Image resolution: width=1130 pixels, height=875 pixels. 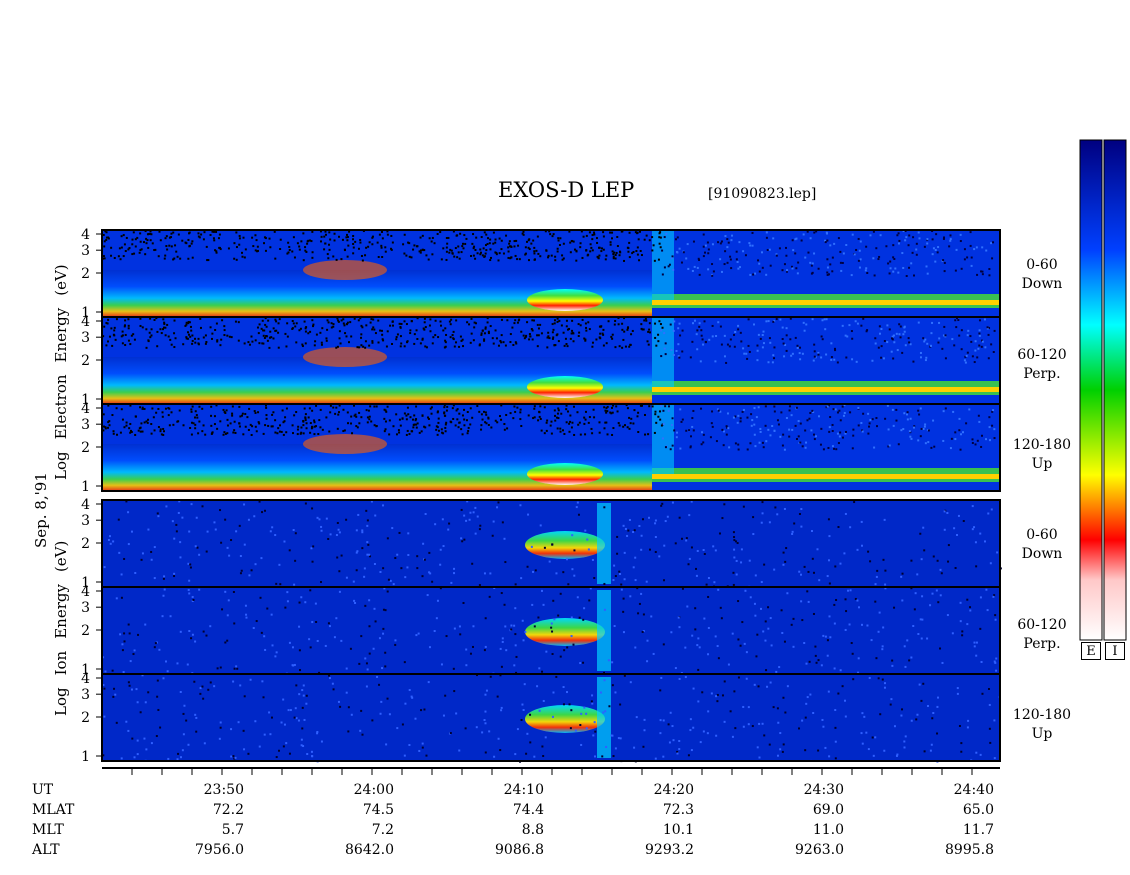 What do you see at coordinates (85, 505) in the screenshot?
I see `y-tick-label: 4` at bounding box center [85, 505].